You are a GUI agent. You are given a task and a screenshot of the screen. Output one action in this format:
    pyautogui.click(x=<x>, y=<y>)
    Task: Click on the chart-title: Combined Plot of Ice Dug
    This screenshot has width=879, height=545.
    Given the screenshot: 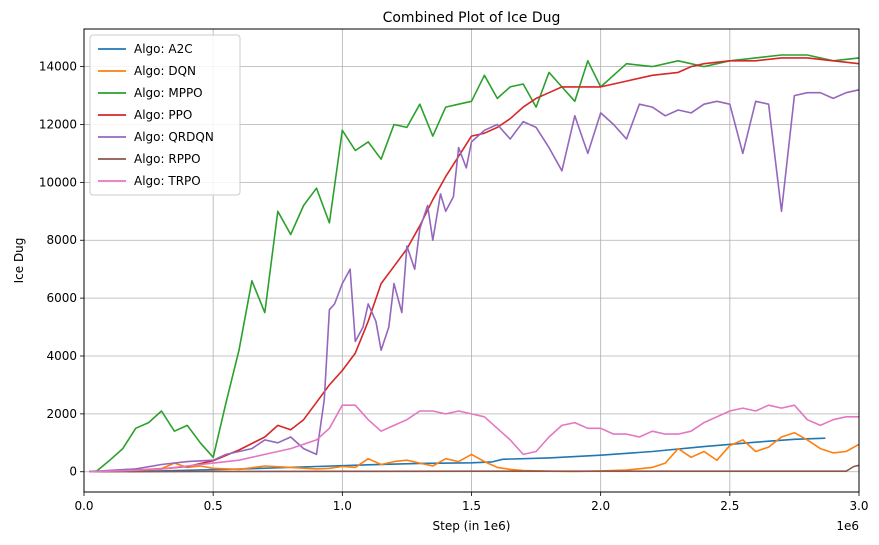 What is the action you would take?
    pyautogui.click(x=472, y=18)
    